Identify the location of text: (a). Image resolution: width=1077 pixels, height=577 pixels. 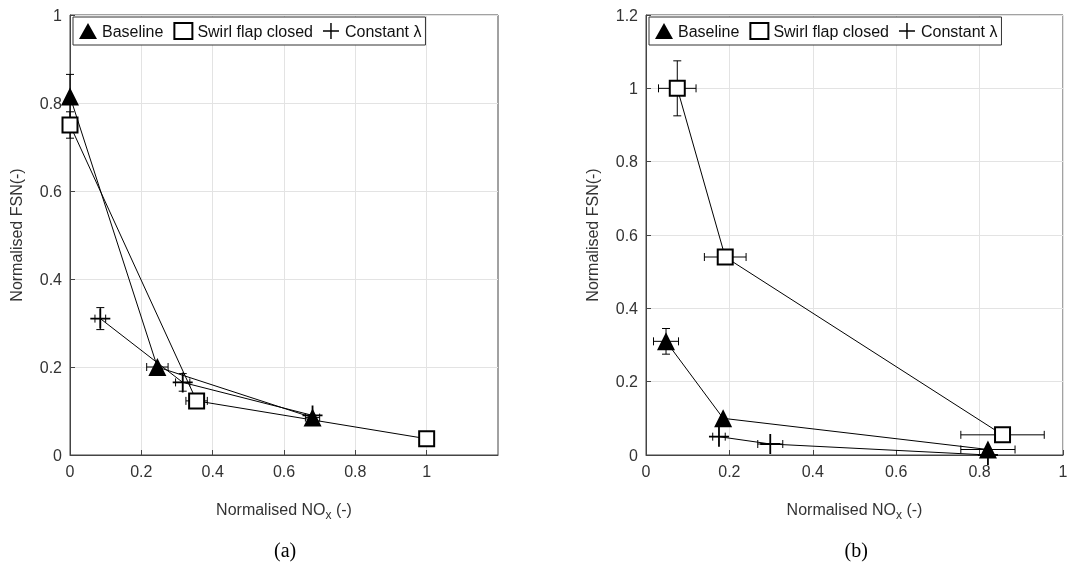
(285, 550).